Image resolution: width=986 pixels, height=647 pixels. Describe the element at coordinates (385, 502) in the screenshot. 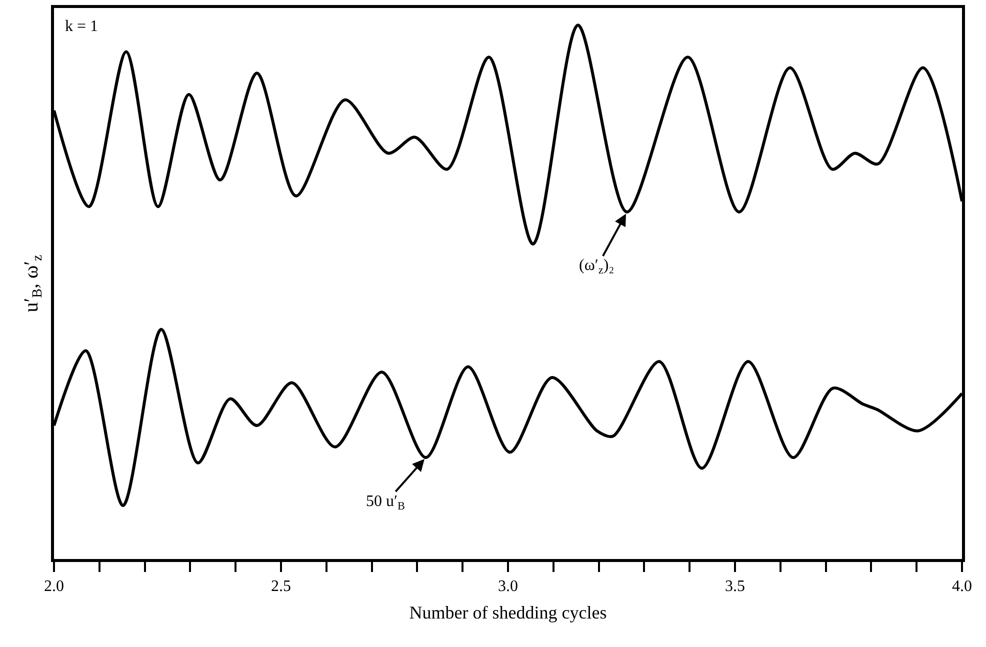

I see `annotation: 50 u′$_{B}$` at that location.